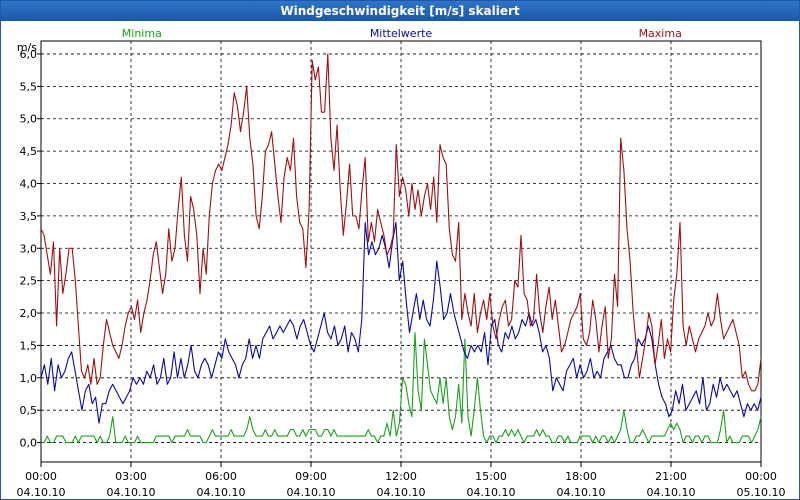 Image resolution: width=800 pixels, height=500 pixels. What do you see at coordinates (401, 476) in the screenshot?
I see `x-tick-time: 12:00` at bounding box center [401, 476].